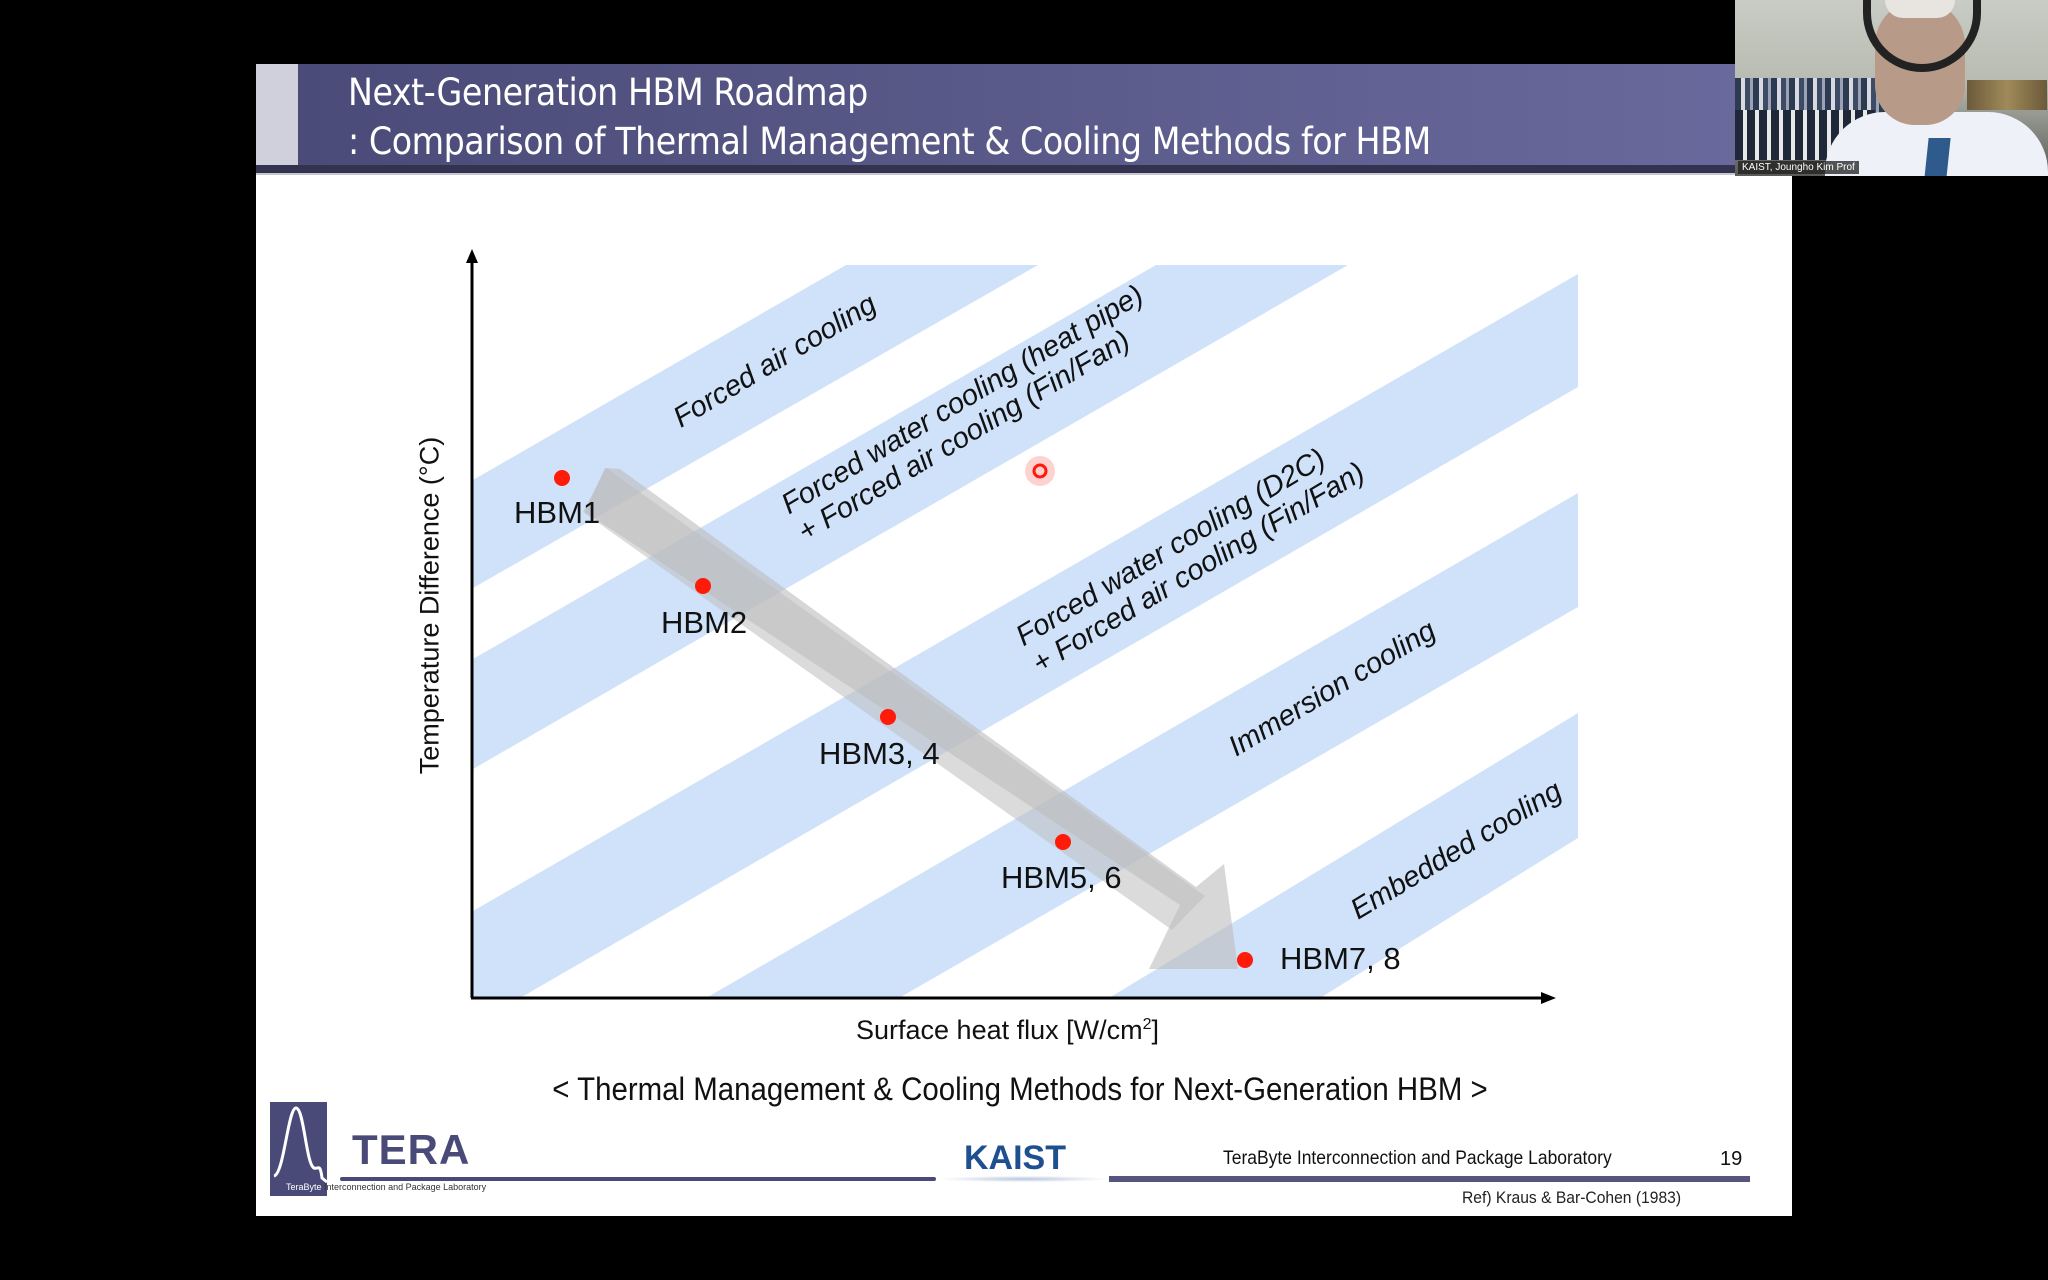 Image resolution: width=2048 pixels, height=1280 pixels. What do you see at coordinates (411, 1149) in the screenshot?
I see `tera-logo-text: TERA` at bounding box center [411, 1149].